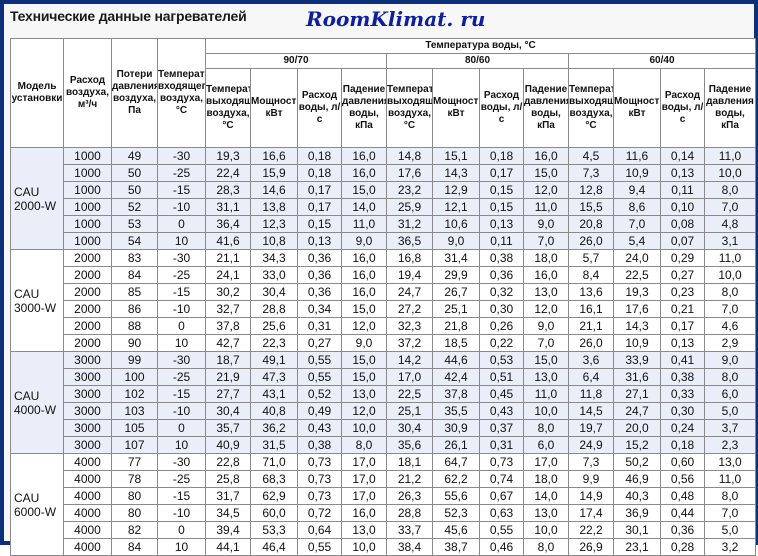 The width and height of the screenshot is (758, 556). What do you see at coordinates (319, 309) in the screenshot?
I see `table-cell: 0,34` at bounding box center [319, 309].